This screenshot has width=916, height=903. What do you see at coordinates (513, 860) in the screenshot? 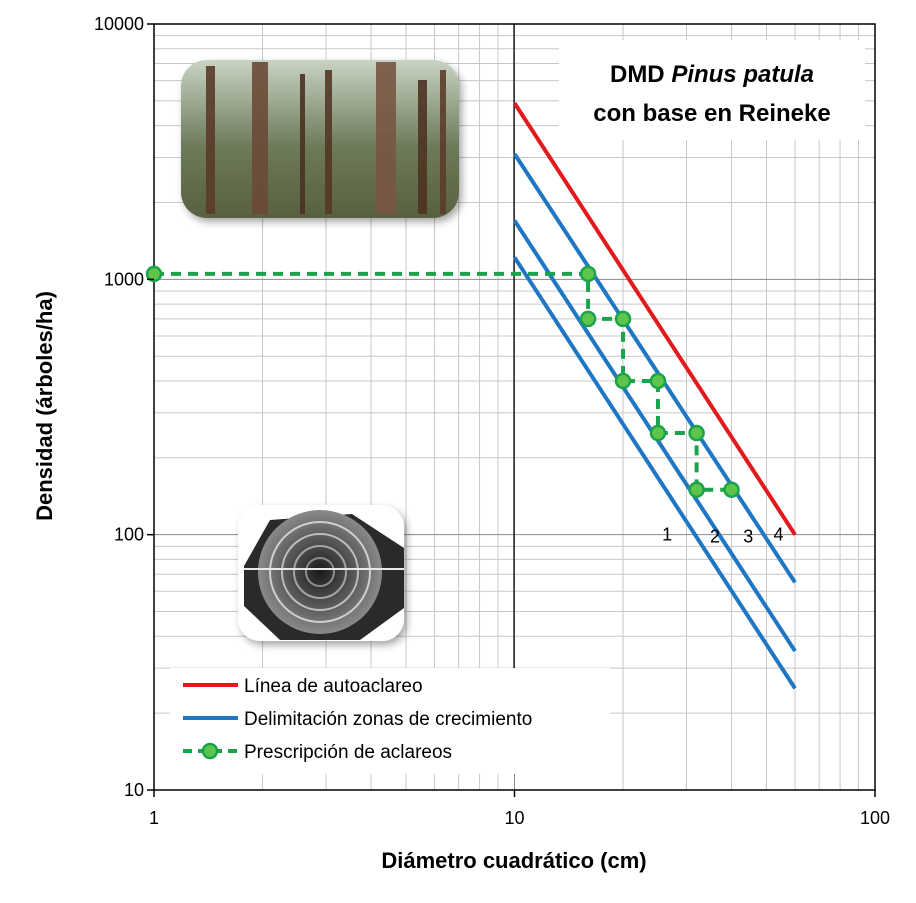
I see `x-axis-title: Diámetro cuadrático (cm)` at bounding box center [513, 860].